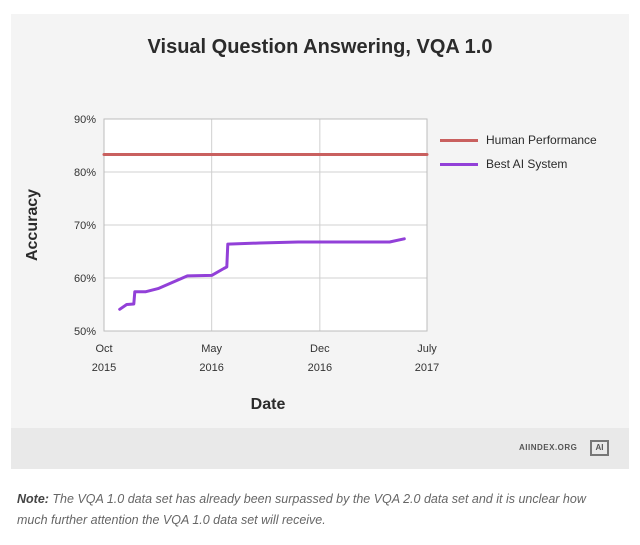  Describe the element at coordinates (427, 349) in the screenshot. I see `x-tick-label: July` at that location.